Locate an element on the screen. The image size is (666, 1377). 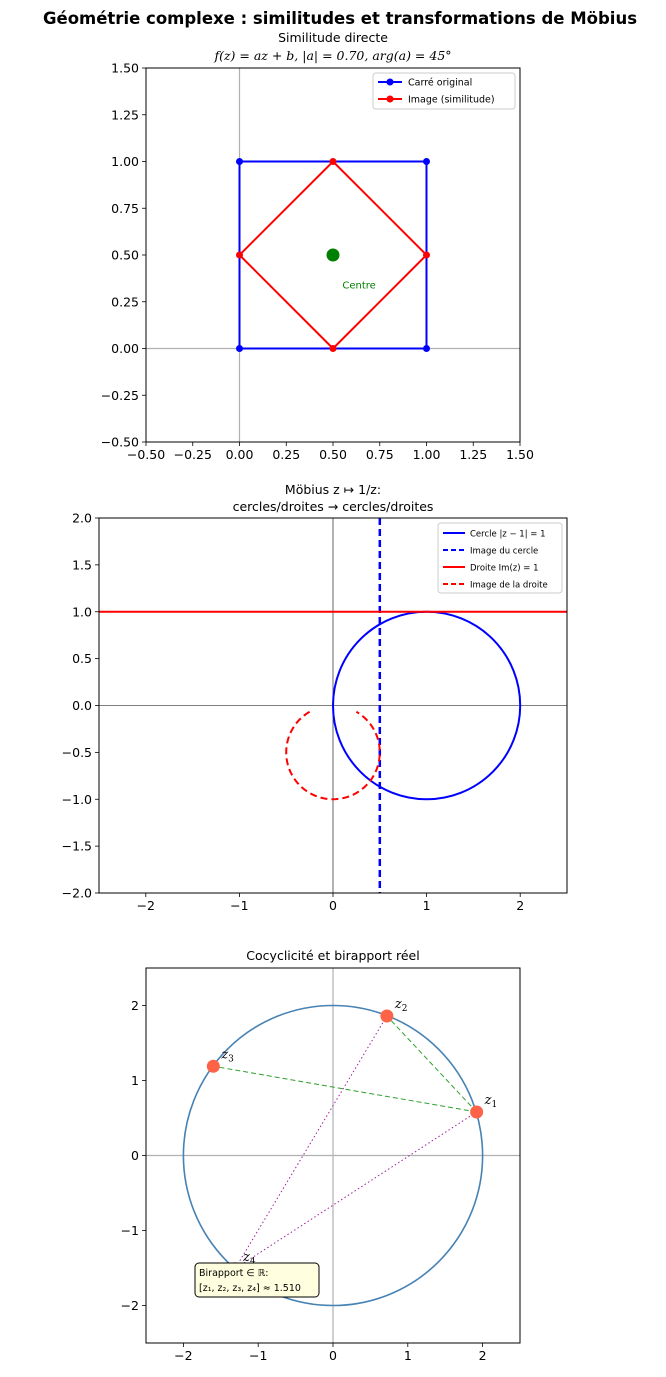
y-tick-label: −1.5 is located at coordinates (77, 846).